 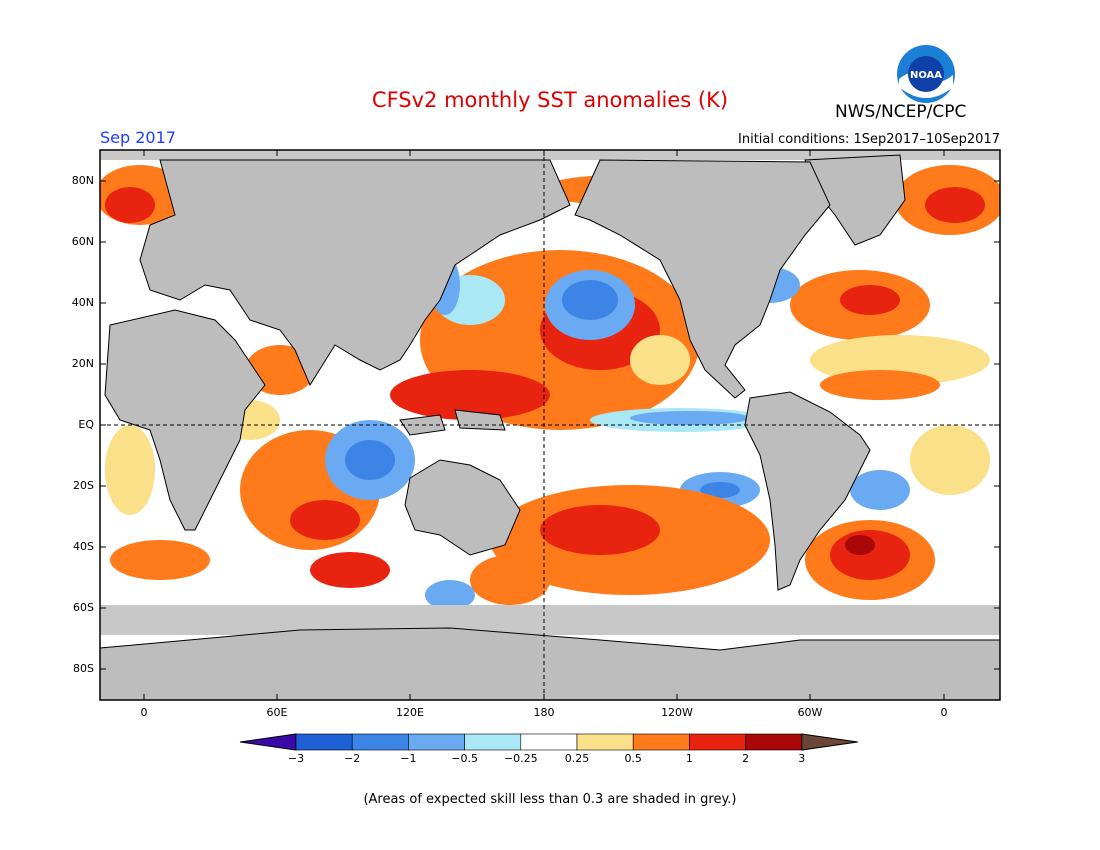 I want to click on colorbar-label: −3, so click(x=296, y=758).